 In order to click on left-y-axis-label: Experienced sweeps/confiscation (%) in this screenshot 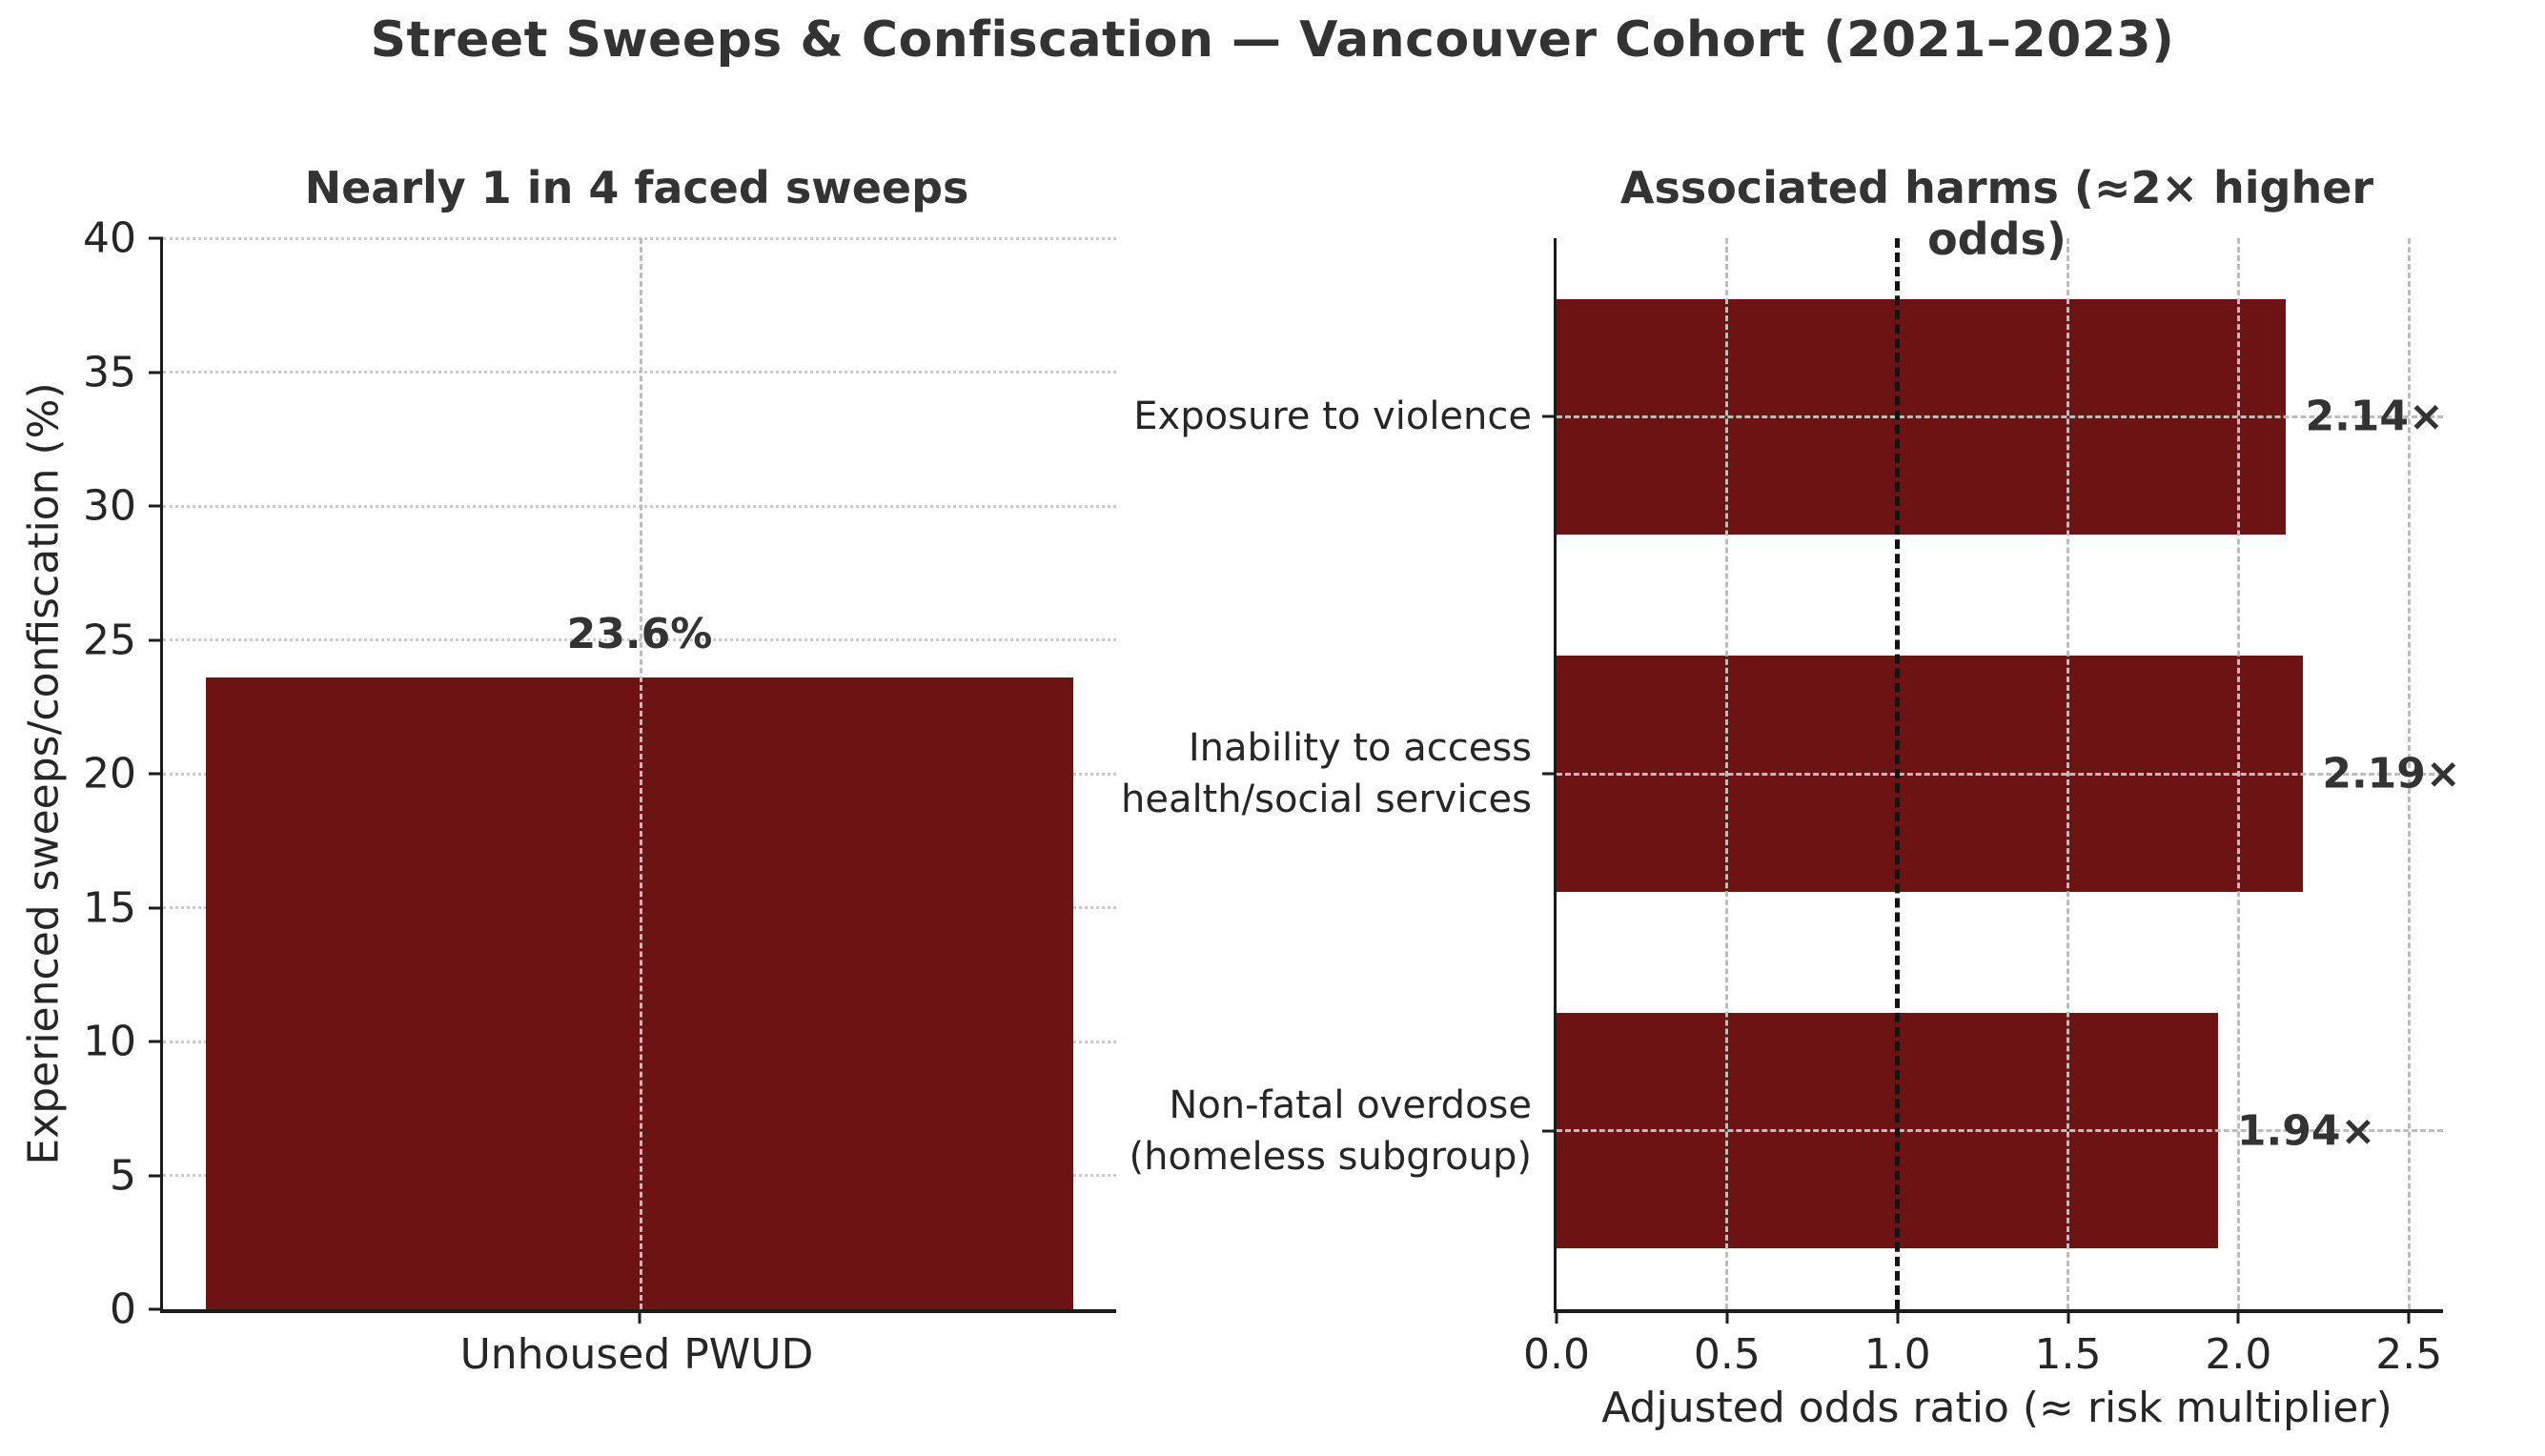, I will do `click(44, 773)`.